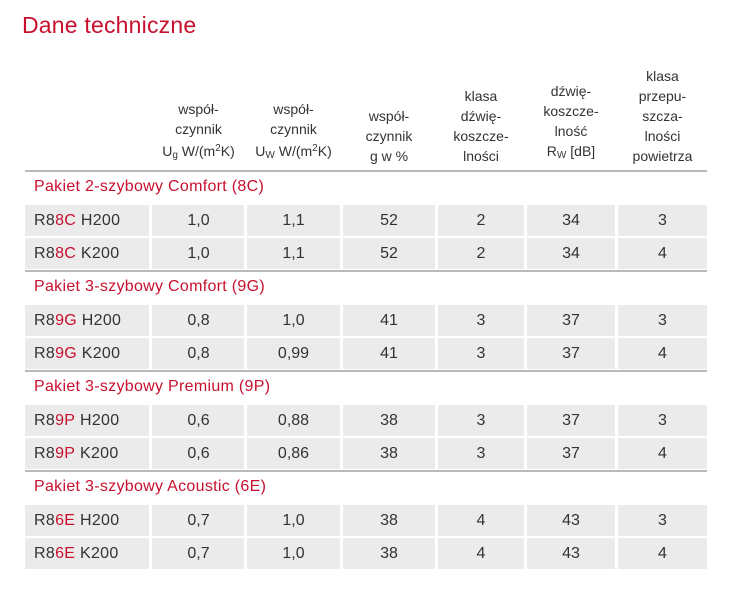 The width and height of the screenshot is (731, 598). I want to click on acoustic-class-cell: 4, so click(481, 553).